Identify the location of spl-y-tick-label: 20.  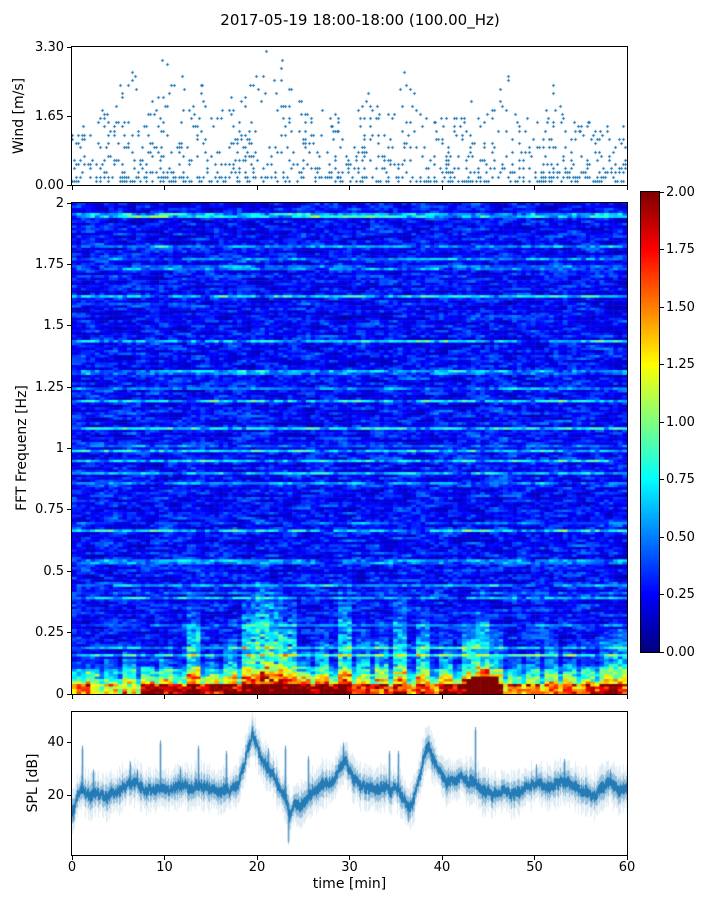
(55, 796).